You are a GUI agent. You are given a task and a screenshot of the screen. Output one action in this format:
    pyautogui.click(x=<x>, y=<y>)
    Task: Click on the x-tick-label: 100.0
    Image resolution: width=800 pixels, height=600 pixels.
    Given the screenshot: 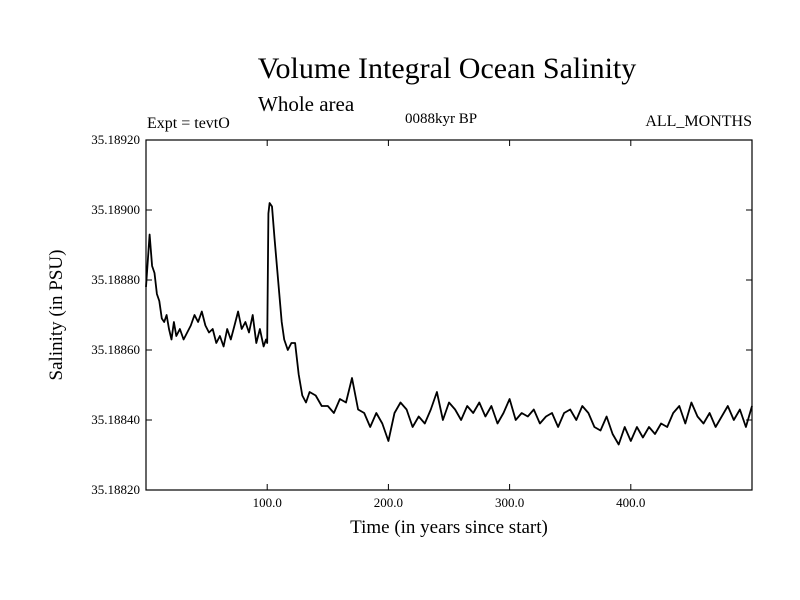 What is the action you would take?
    pyautogui.click(x=267, y=502)
    